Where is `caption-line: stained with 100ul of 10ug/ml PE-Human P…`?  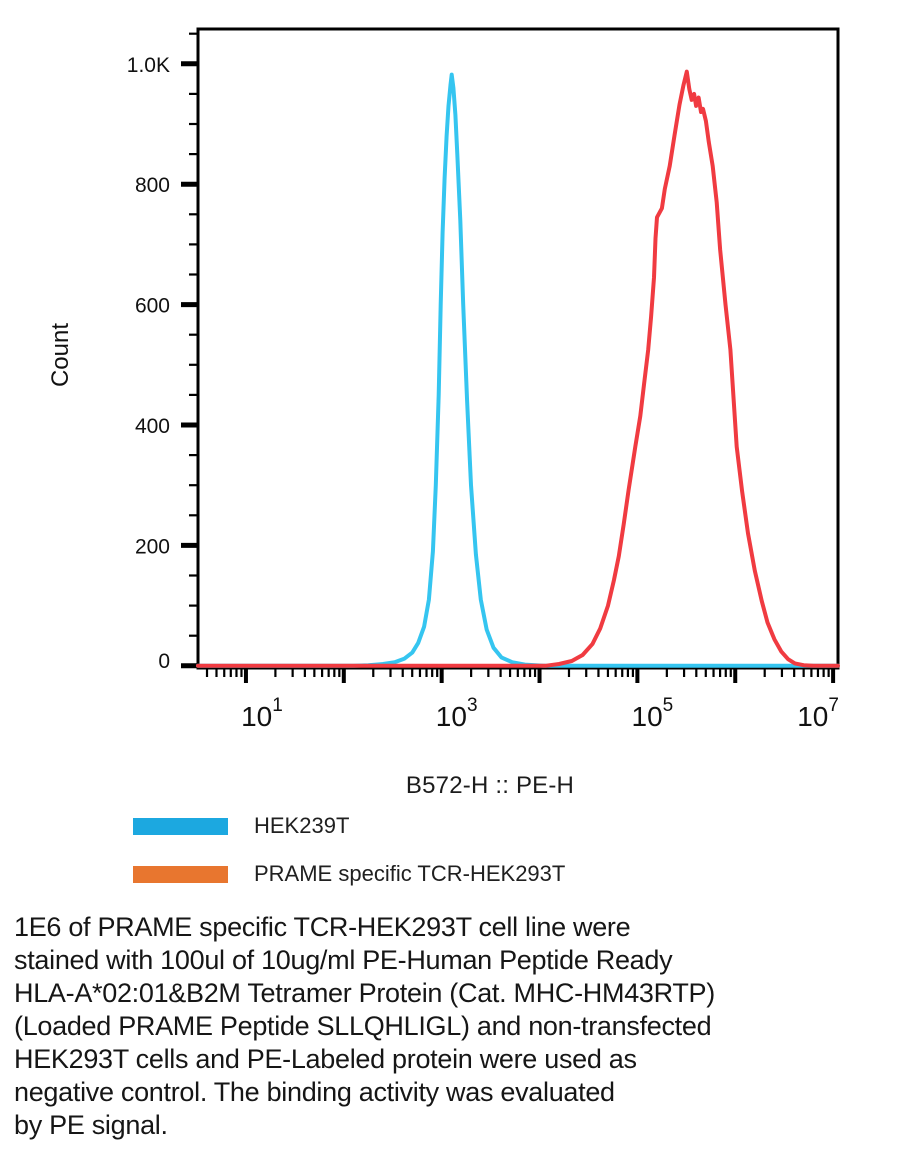
caption-line: stained with 100ul of 10ug/ml PE-Human P… is located at coordinates (343, 960).